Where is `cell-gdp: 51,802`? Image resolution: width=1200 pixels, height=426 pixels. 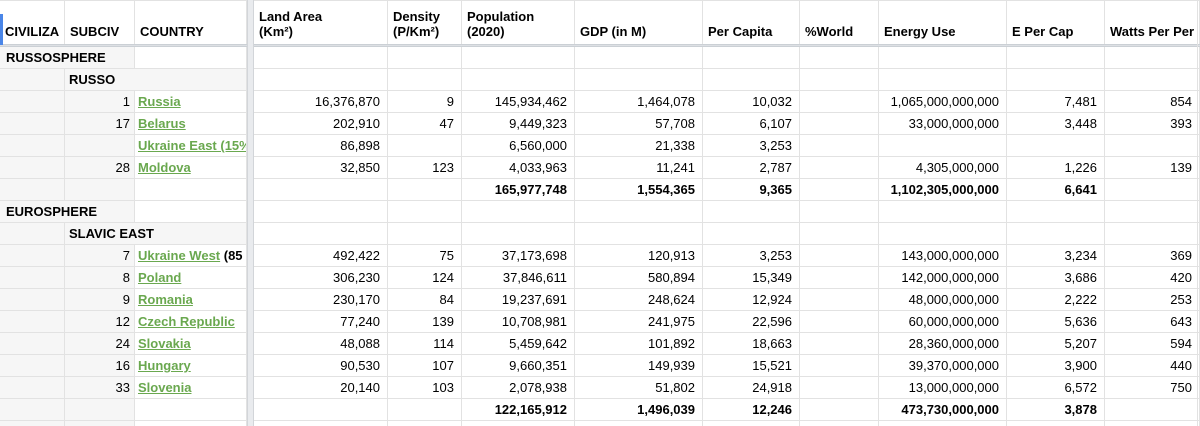 cell-gdp: 51,802 is located at coordinates (639, 387).